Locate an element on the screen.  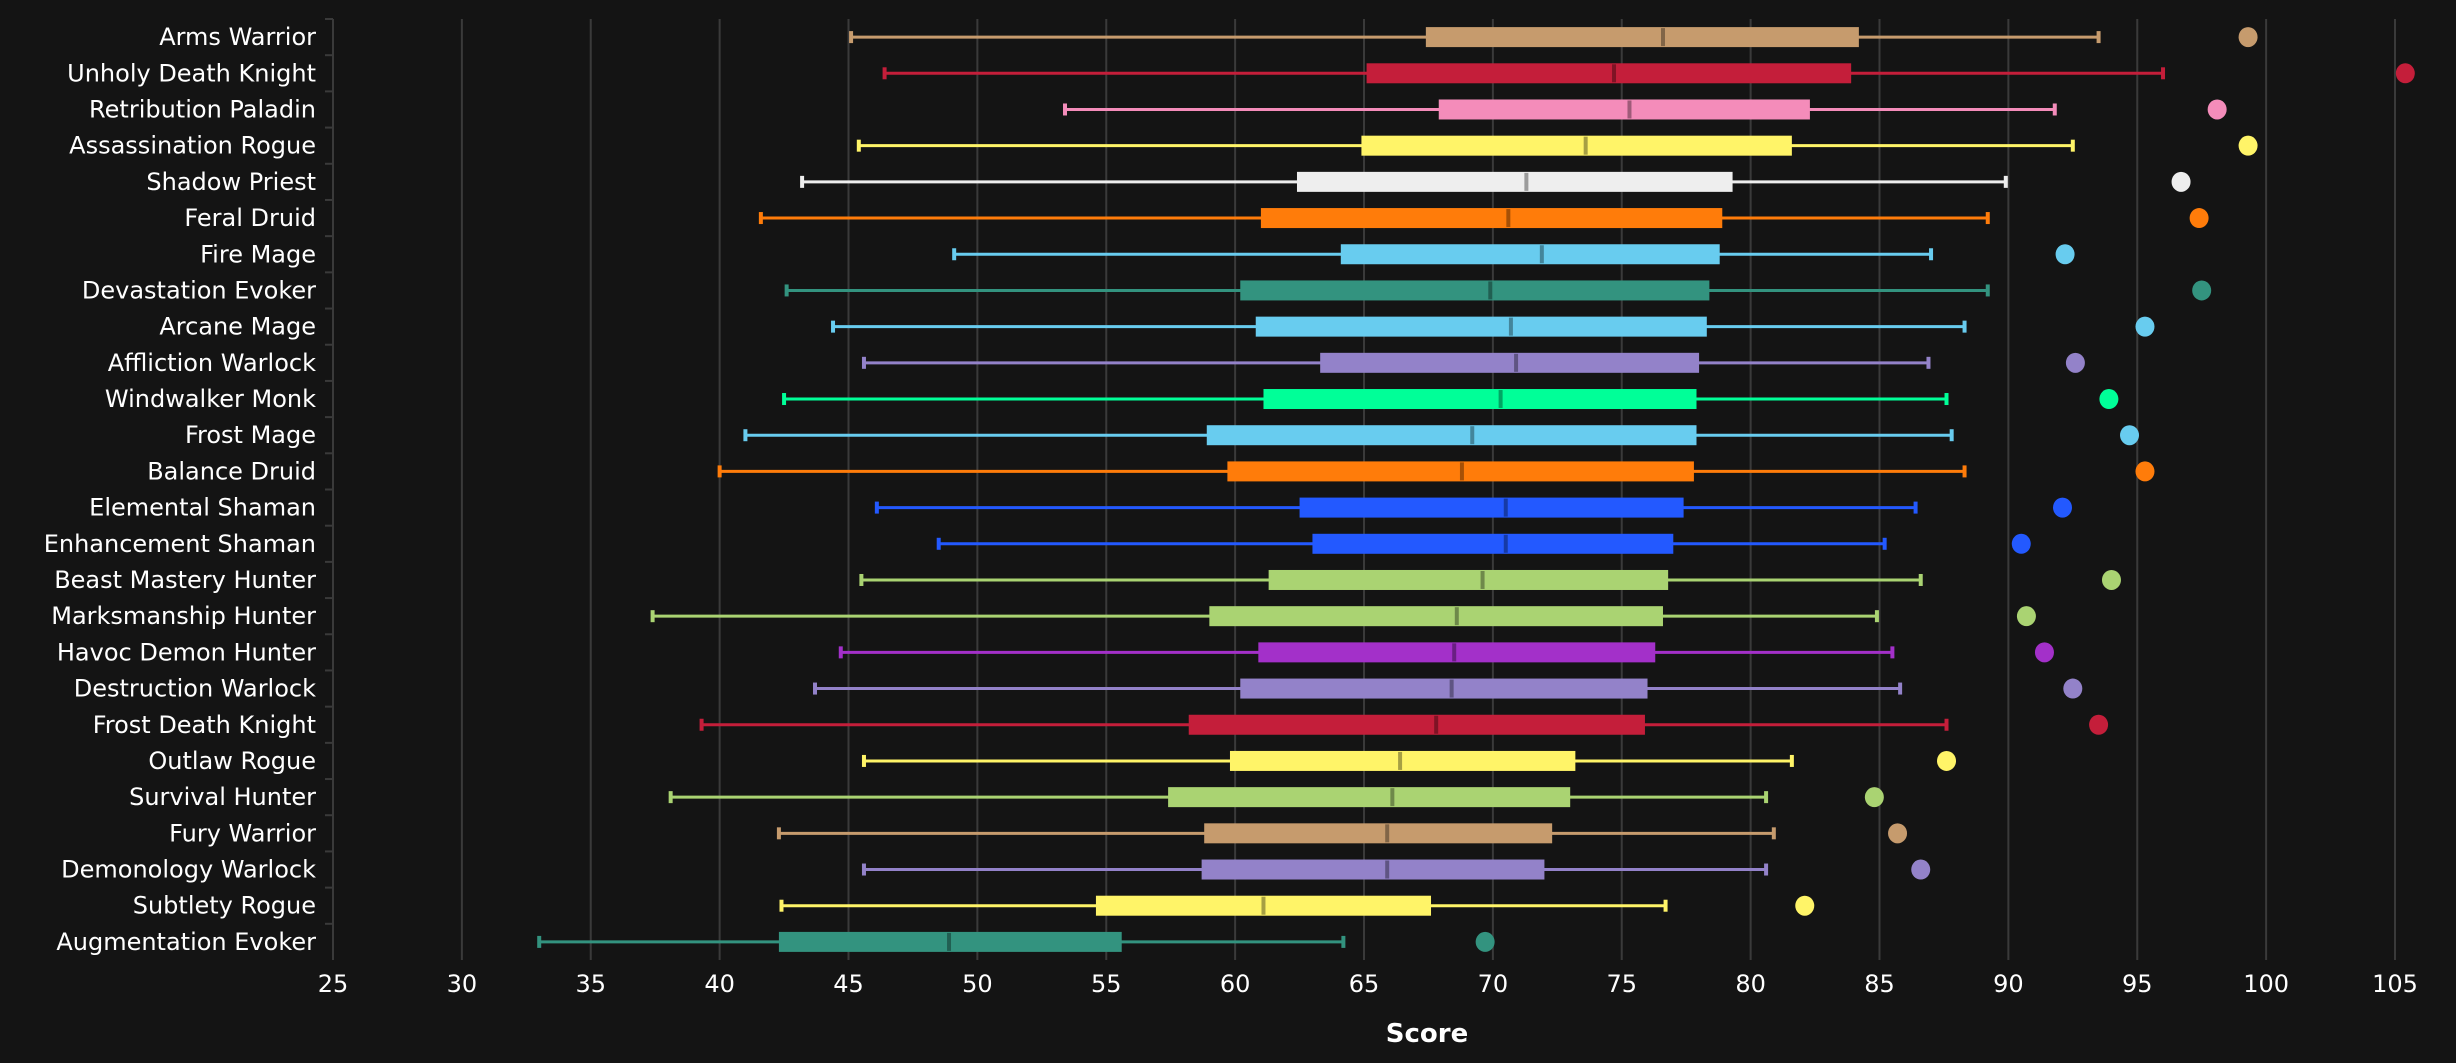
category-label: Balance Druid is located at coordinates (231, 471).